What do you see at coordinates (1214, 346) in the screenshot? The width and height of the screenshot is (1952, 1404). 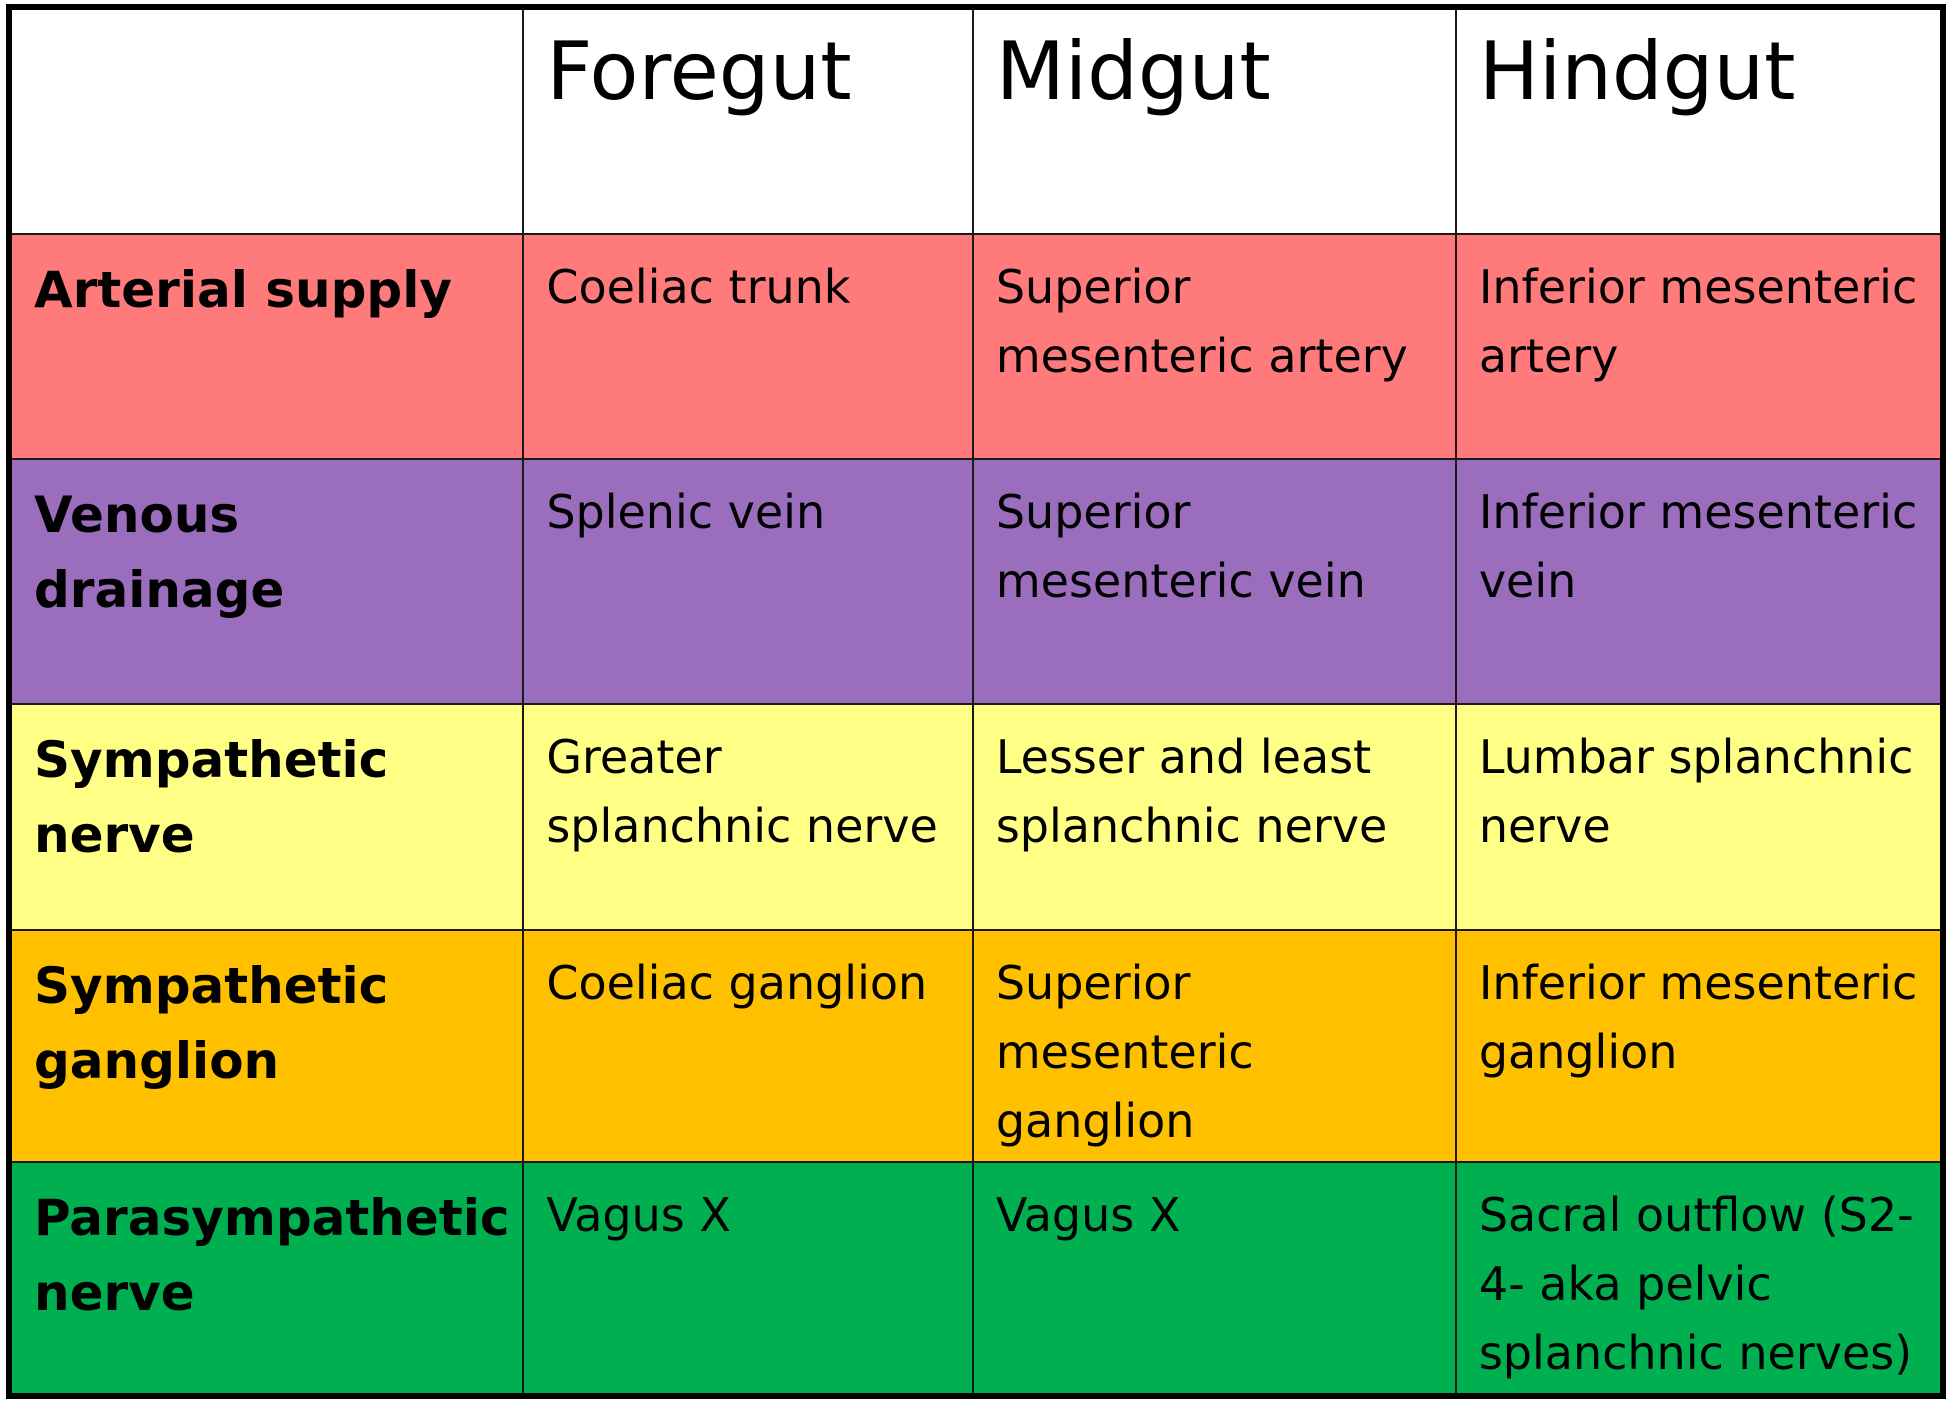 I see `cell-midgut-arterial: Superior mesenteric artery` at bounding box center [1214, 346].